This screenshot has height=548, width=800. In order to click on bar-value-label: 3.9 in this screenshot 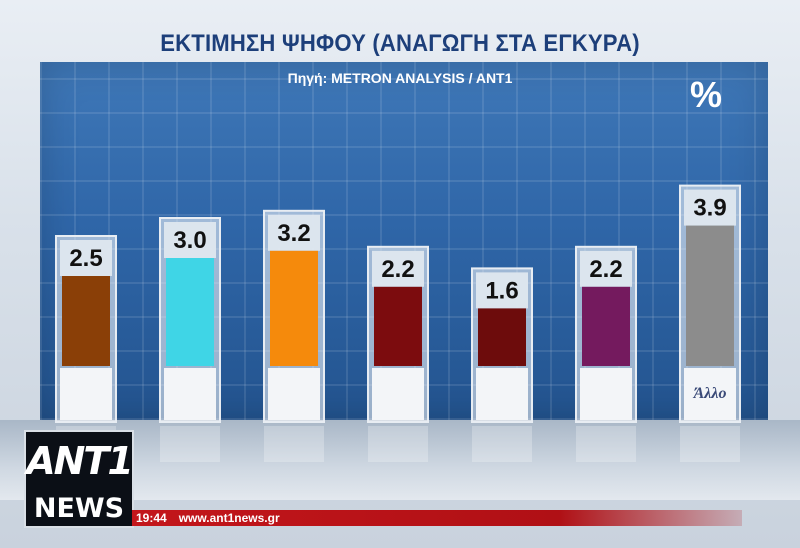, I will do `click(709, 208)`.